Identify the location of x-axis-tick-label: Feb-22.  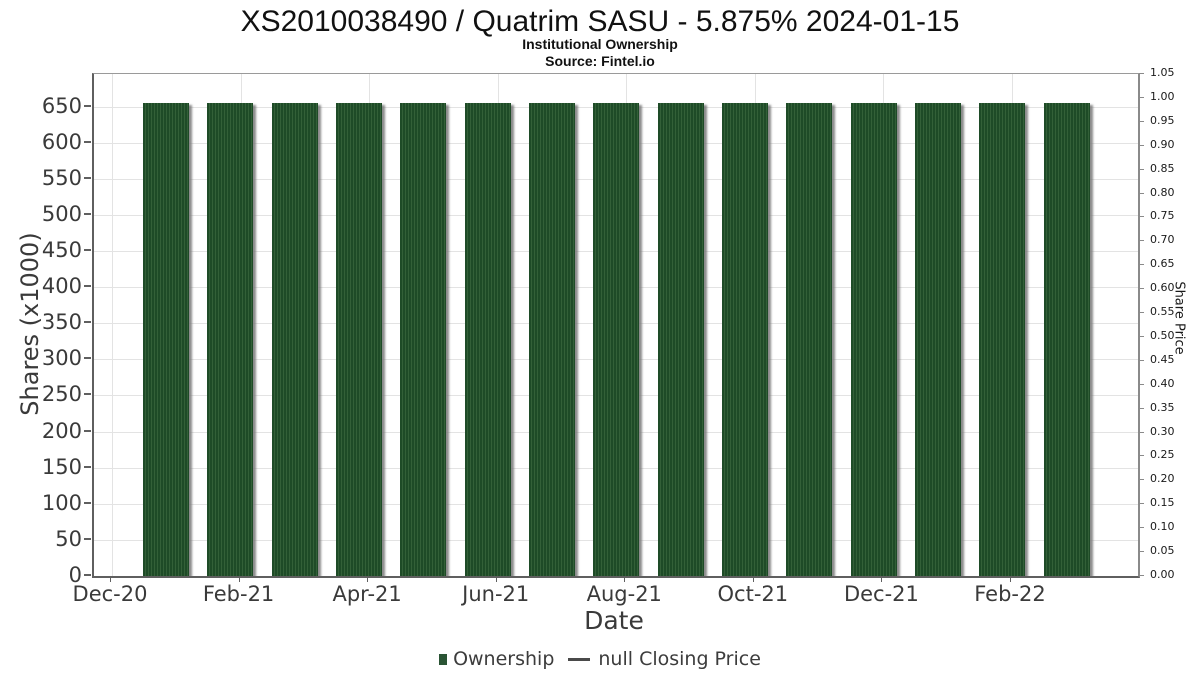
(1010, 594).